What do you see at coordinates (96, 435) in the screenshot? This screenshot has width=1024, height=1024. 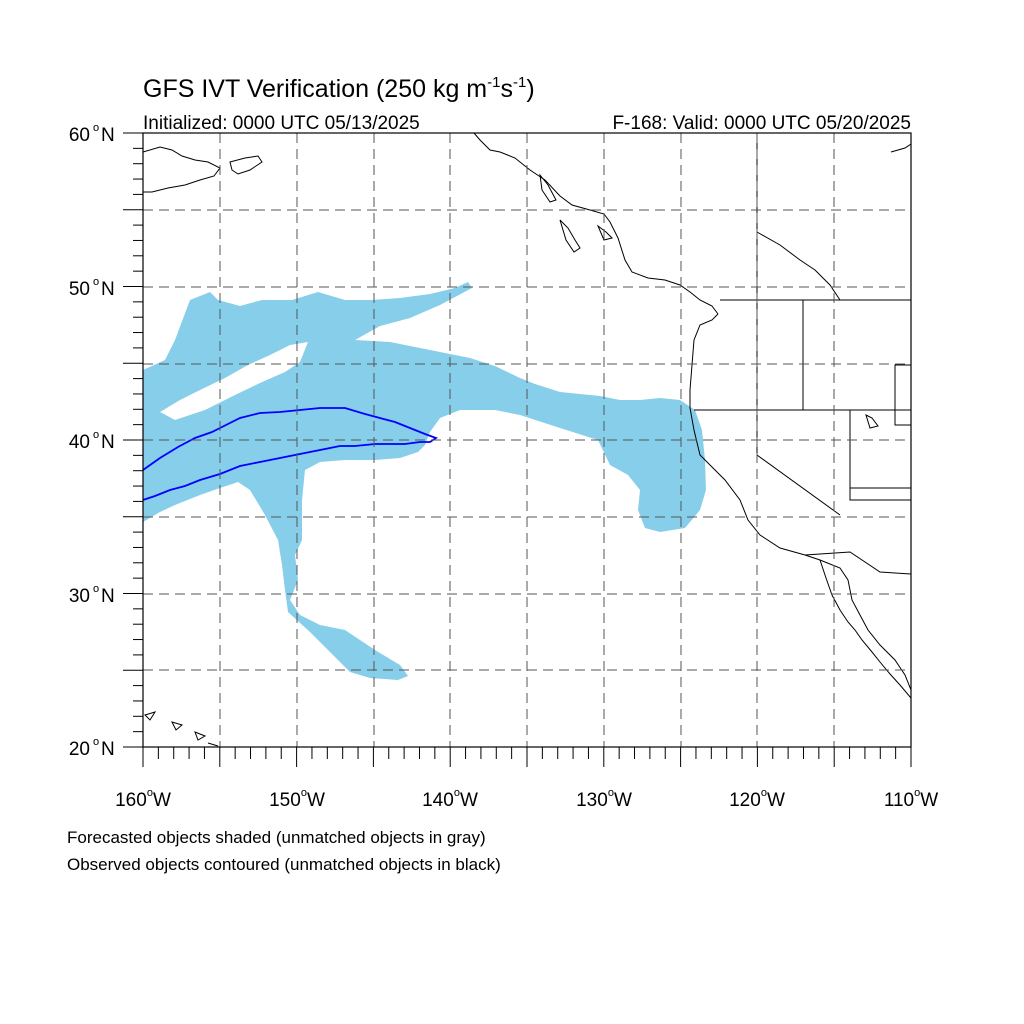 I see `lat-label-40-deg: o` at bounding box center [96, 435].